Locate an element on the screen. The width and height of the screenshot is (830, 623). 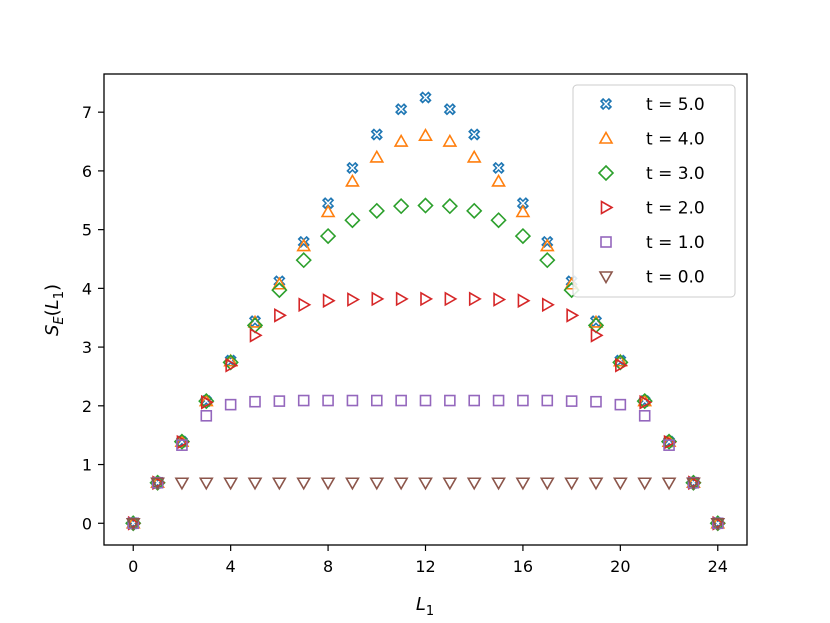
y-tick-label: 5 is located at coordinates (87, 230).